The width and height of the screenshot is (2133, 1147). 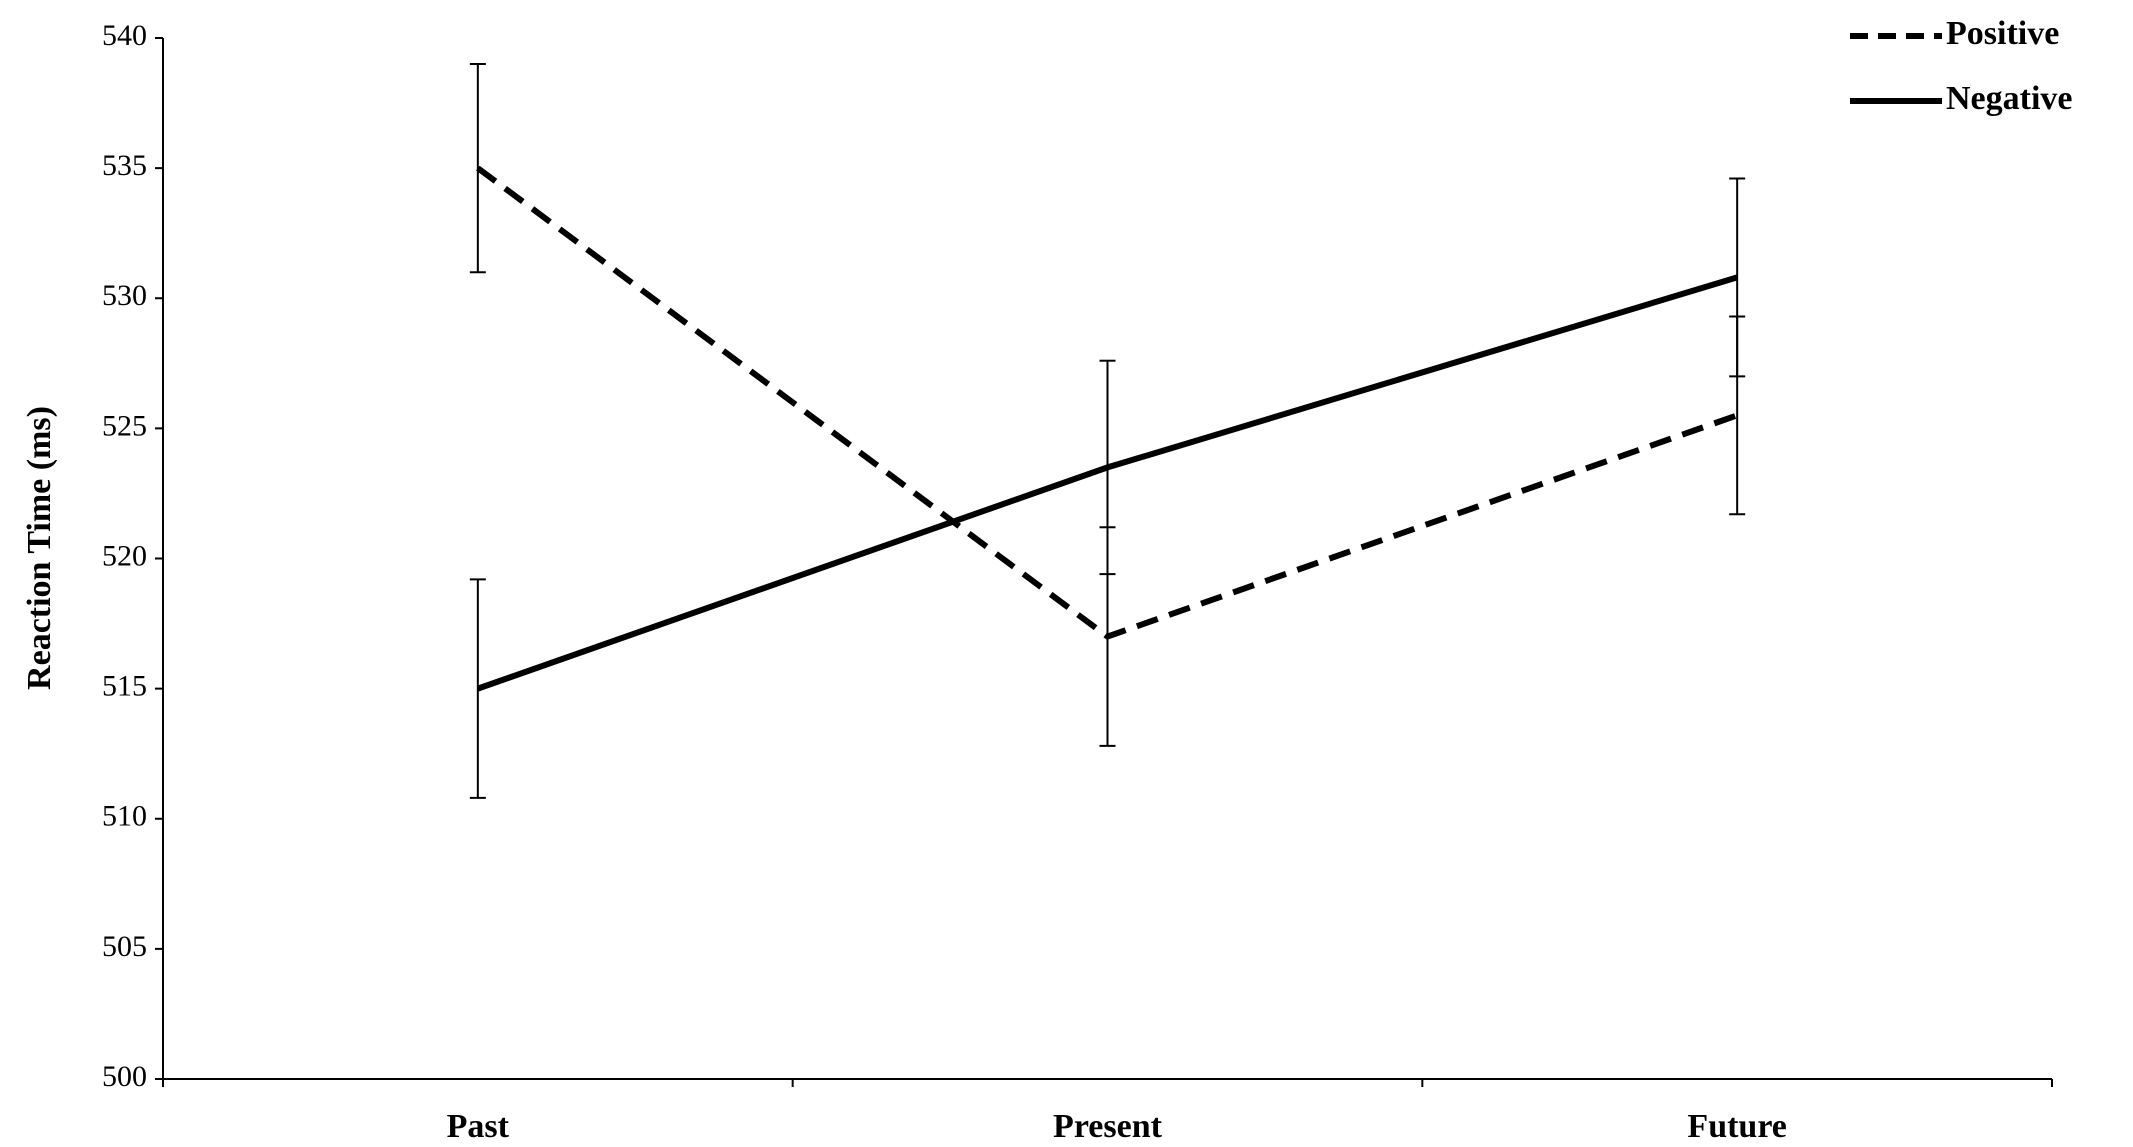 I want to click on y-tick-label: 530, so click(x=124, y=295).